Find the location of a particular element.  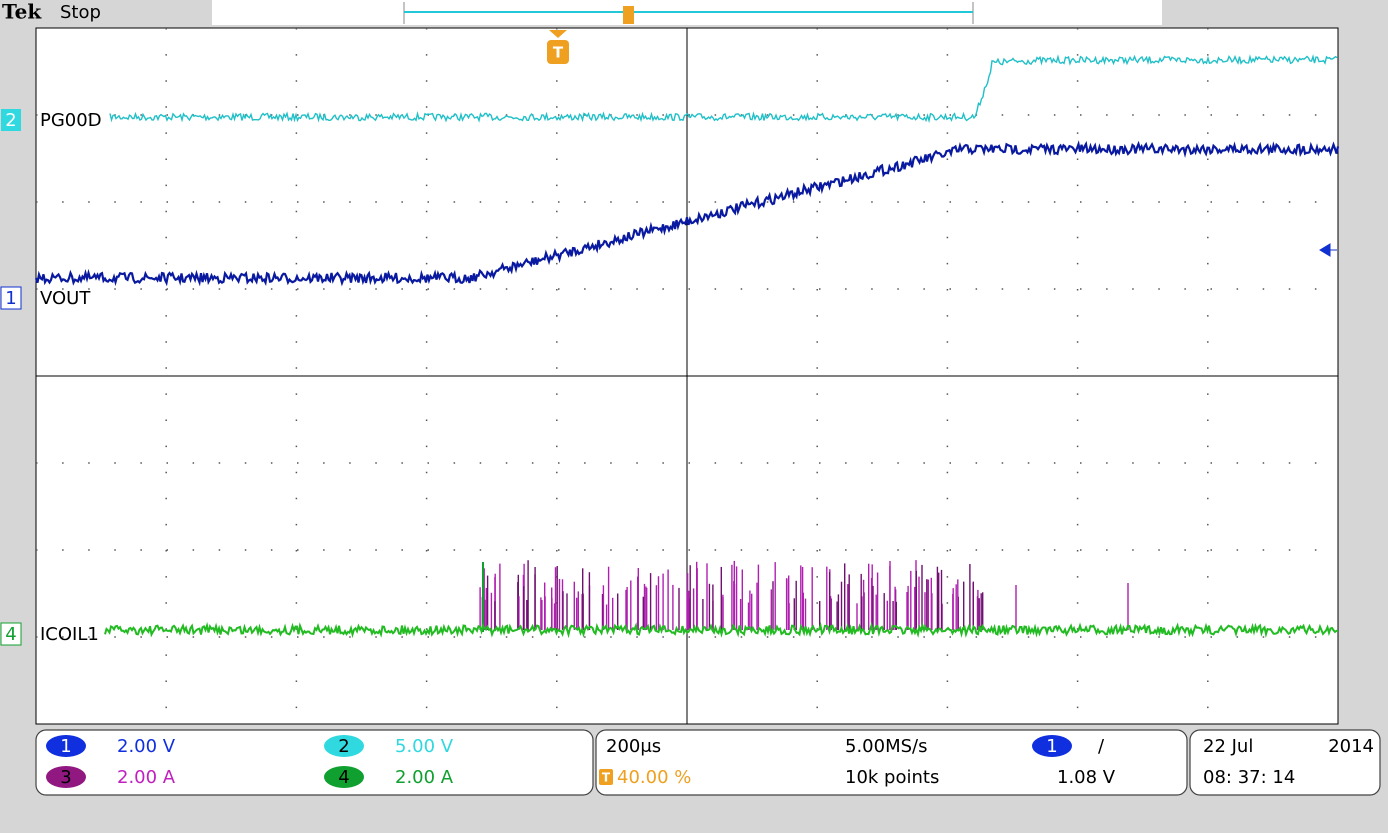

ch4-badge is located at coordinates (344, 777).